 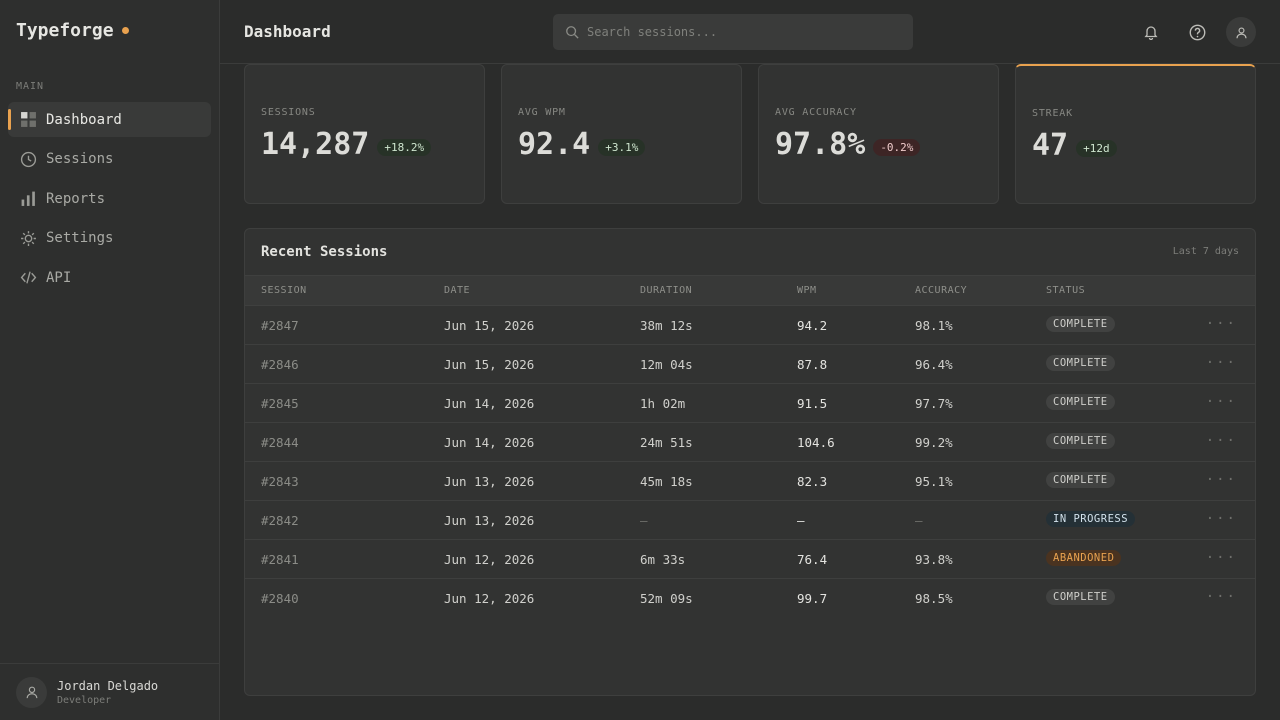 I want to click on app-logo: Typeforge, so click(x=72, y=30).